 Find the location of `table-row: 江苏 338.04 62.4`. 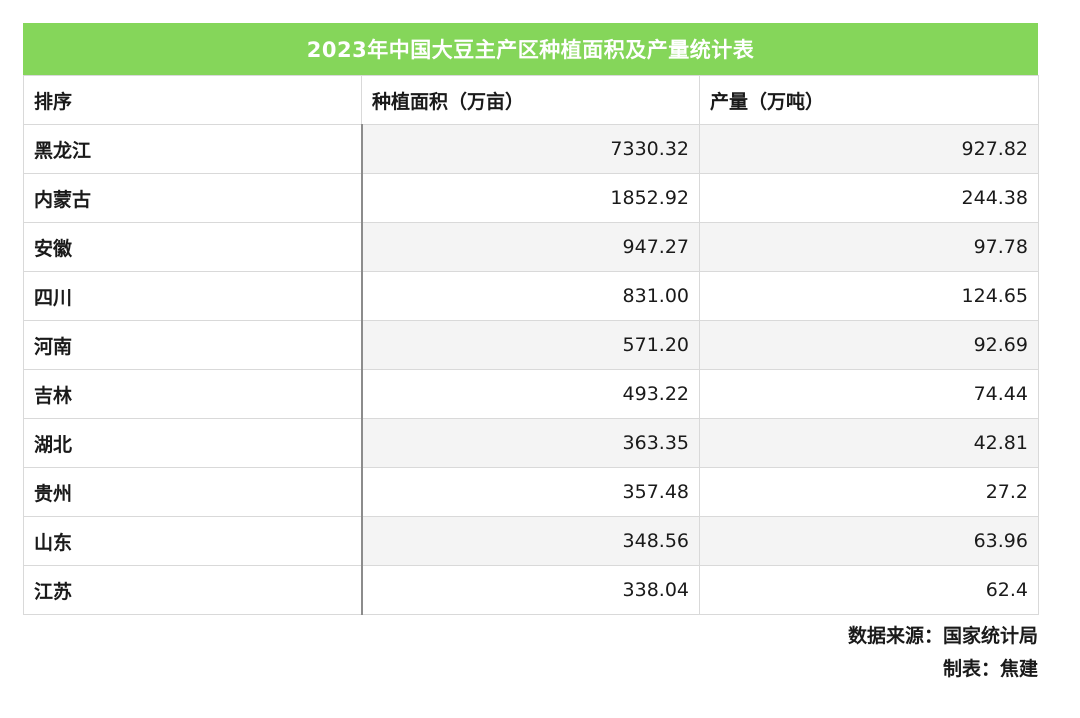

table-row: 江苏 338.04 62.4 is located at coordinates (531, 590).